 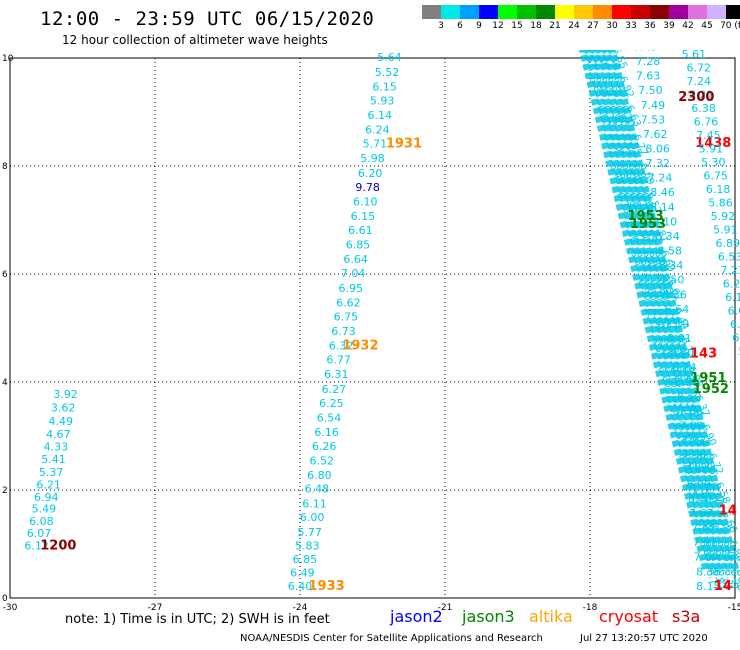 I want to click on wave-height-label: 6.21, so click(x=48, y=484).